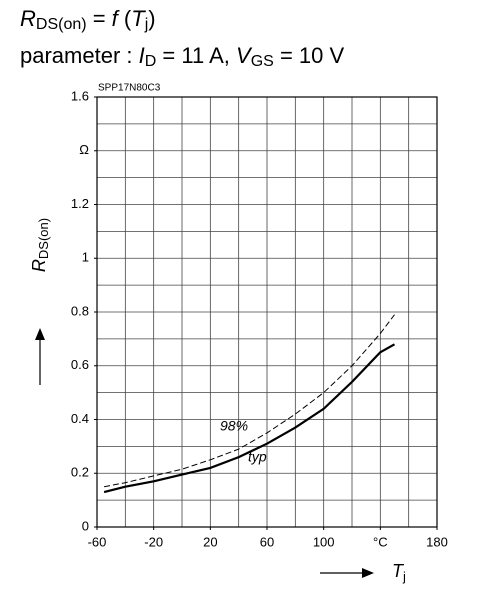 This screenshot has width=482, height=593. What do you see at coordinates (79, 55) in the screenshot?
I see `subtitle-part: parameter :` at bounding box center [79, 55].